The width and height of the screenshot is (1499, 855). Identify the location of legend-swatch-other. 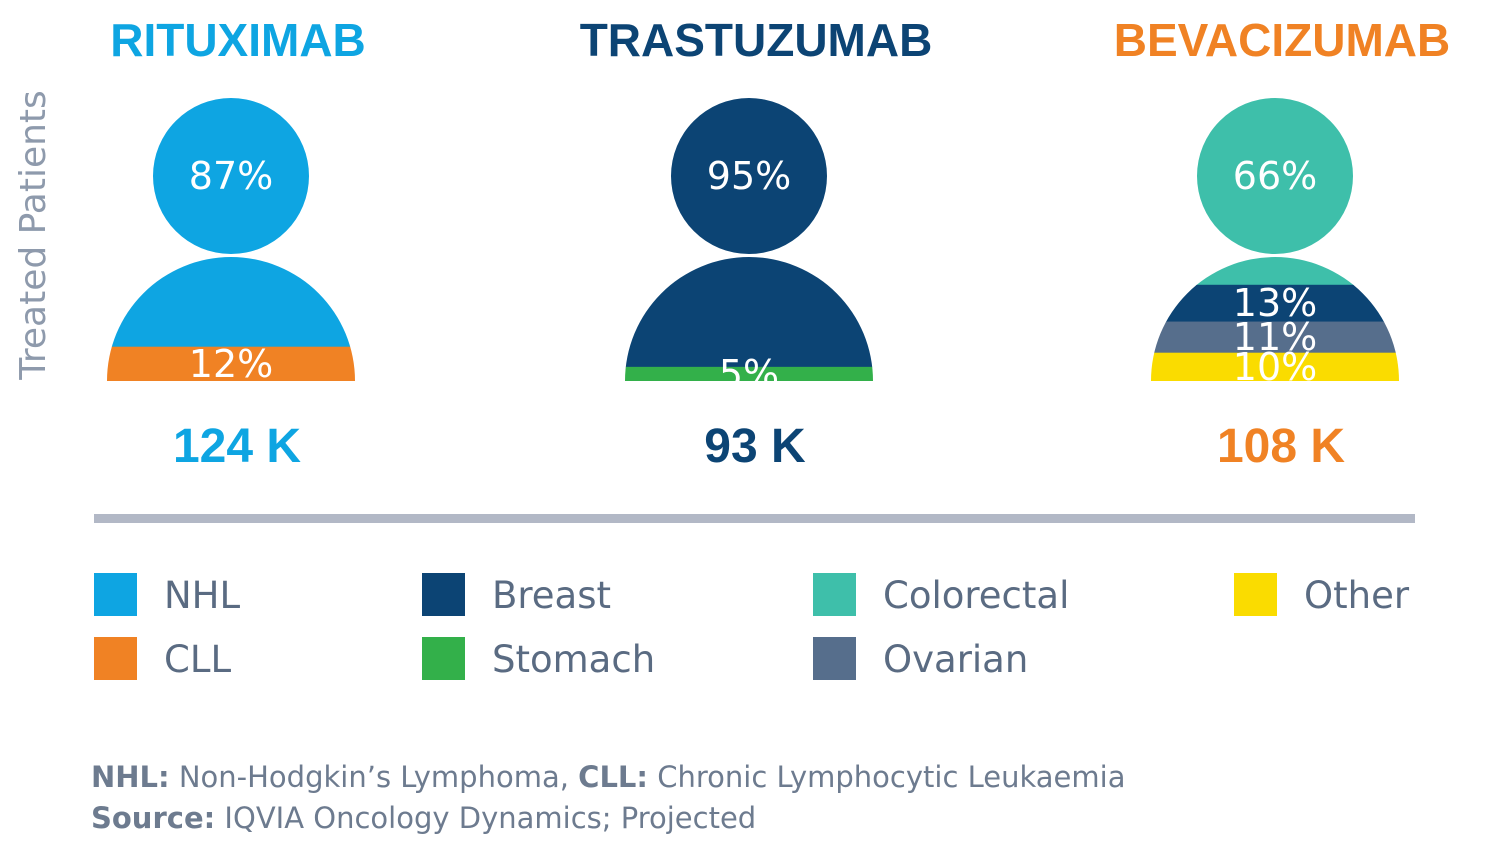
(1255, 594).